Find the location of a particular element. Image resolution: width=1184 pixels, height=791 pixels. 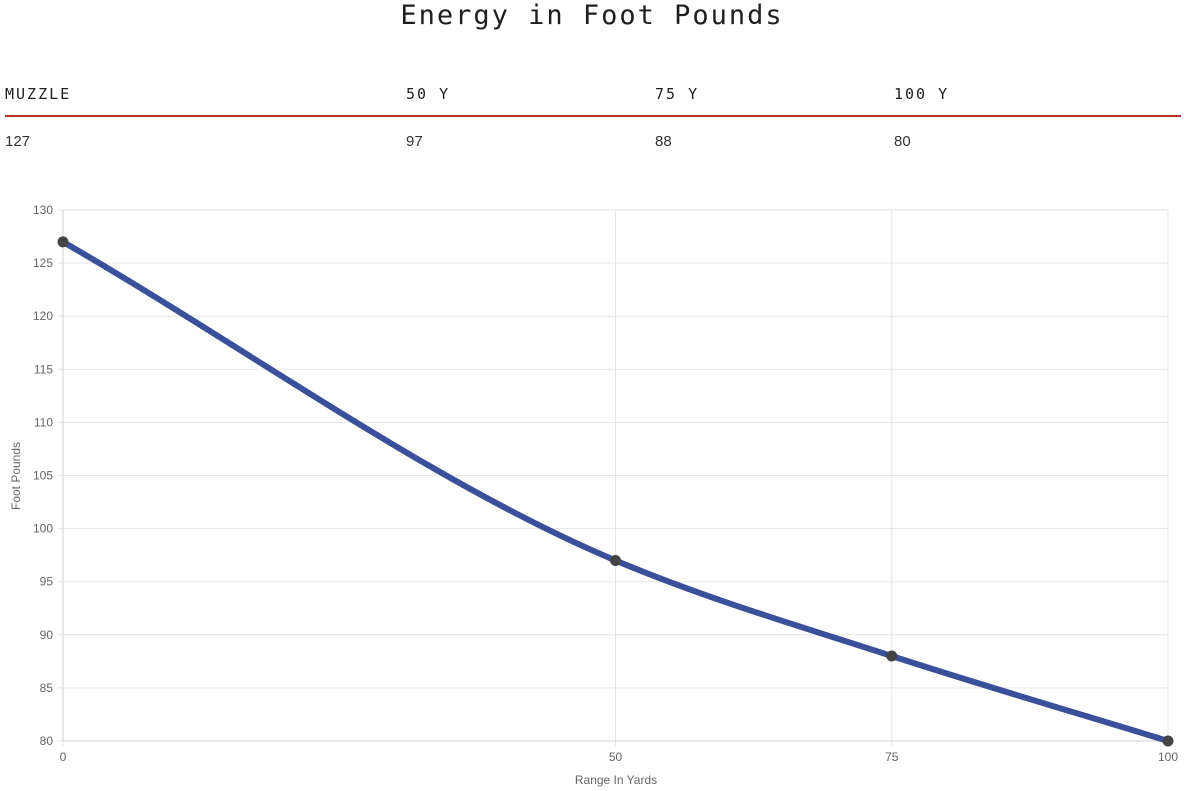

y-axis-label: Foot Pounds is located at coordinates (16, 476).